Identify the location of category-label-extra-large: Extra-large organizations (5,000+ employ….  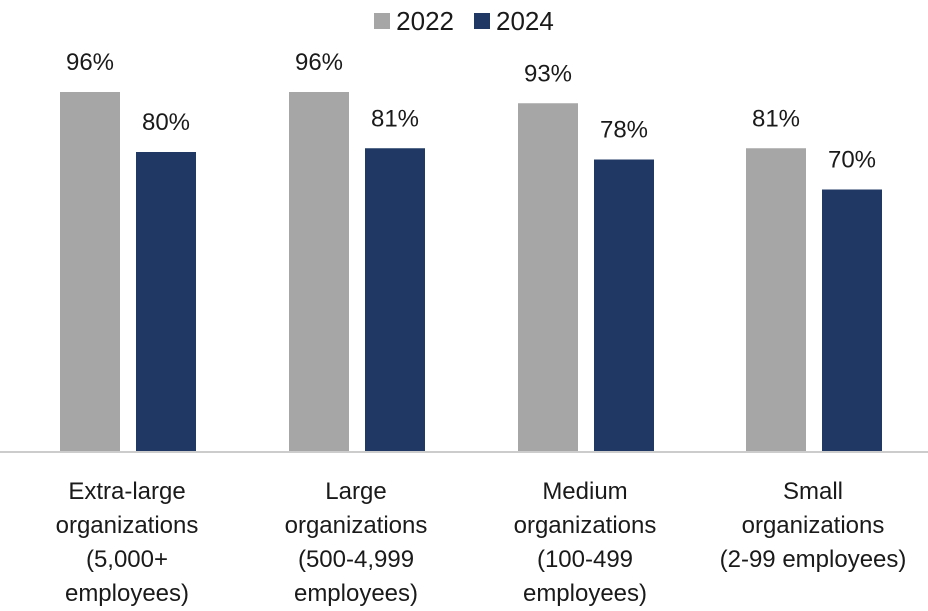
(127, 542).